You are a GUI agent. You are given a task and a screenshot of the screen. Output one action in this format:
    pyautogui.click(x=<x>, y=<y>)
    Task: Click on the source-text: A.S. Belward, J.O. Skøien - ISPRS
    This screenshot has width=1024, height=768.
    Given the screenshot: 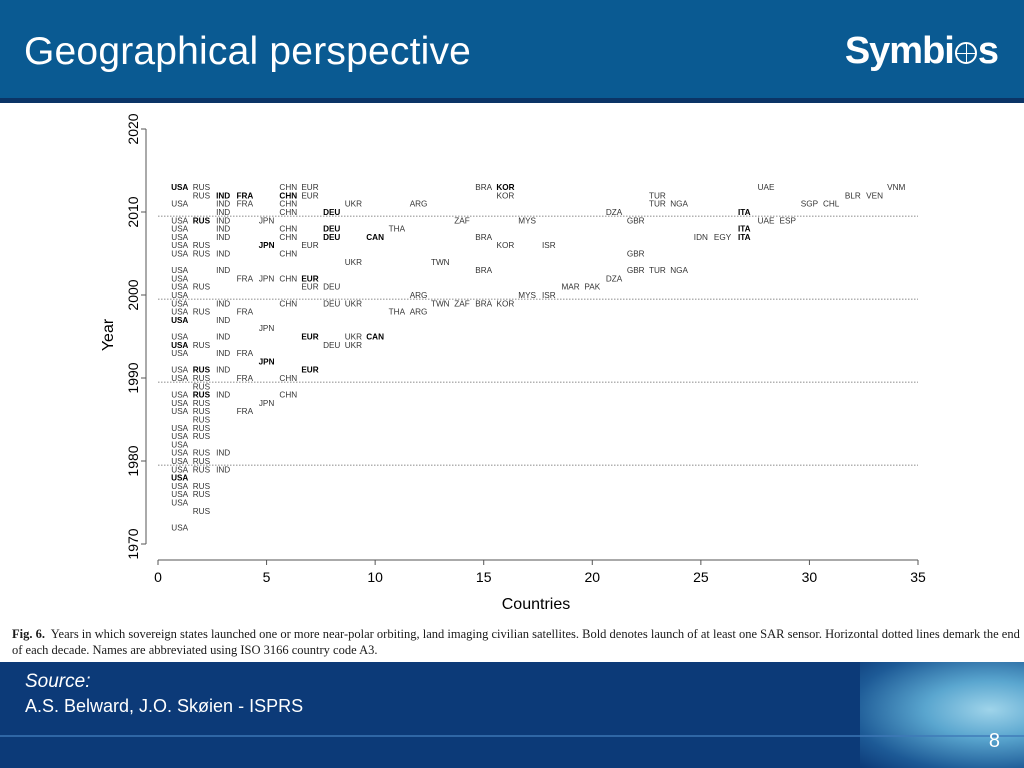 What is the action you would take?
    pyautogui.click(x=164, y=706)
    